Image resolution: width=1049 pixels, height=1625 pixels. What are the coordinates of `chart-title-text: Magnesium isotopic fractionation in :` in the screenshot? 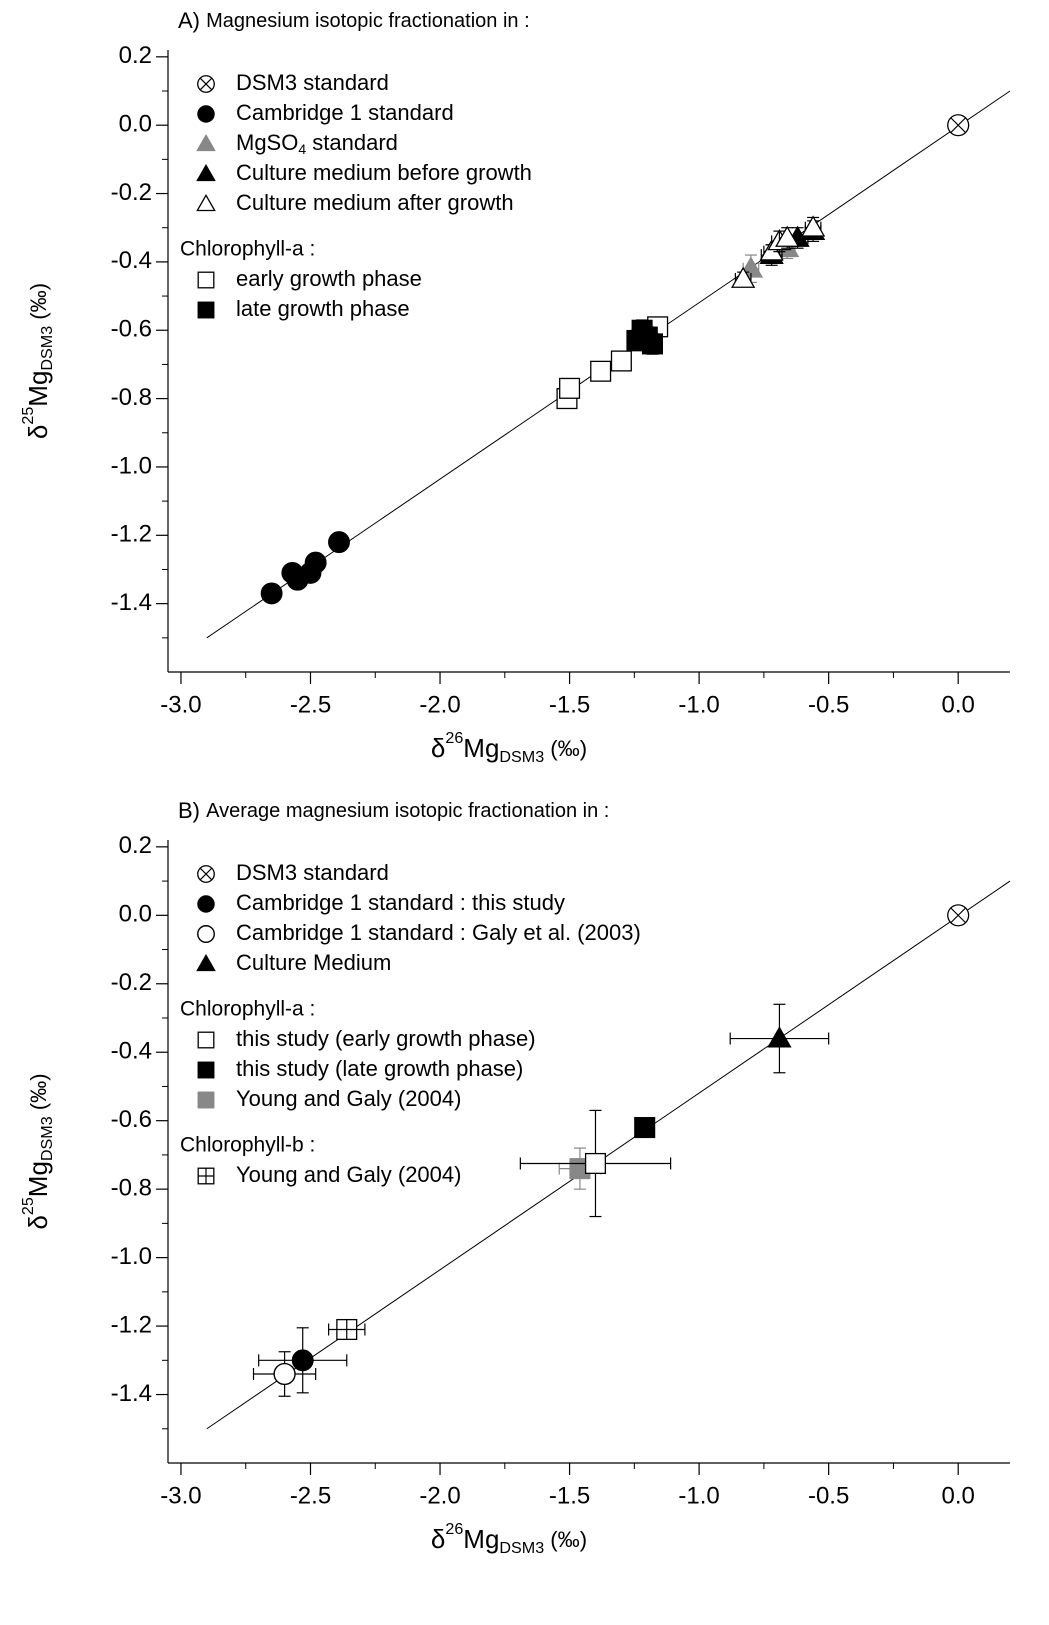 It's located at (368, 21).